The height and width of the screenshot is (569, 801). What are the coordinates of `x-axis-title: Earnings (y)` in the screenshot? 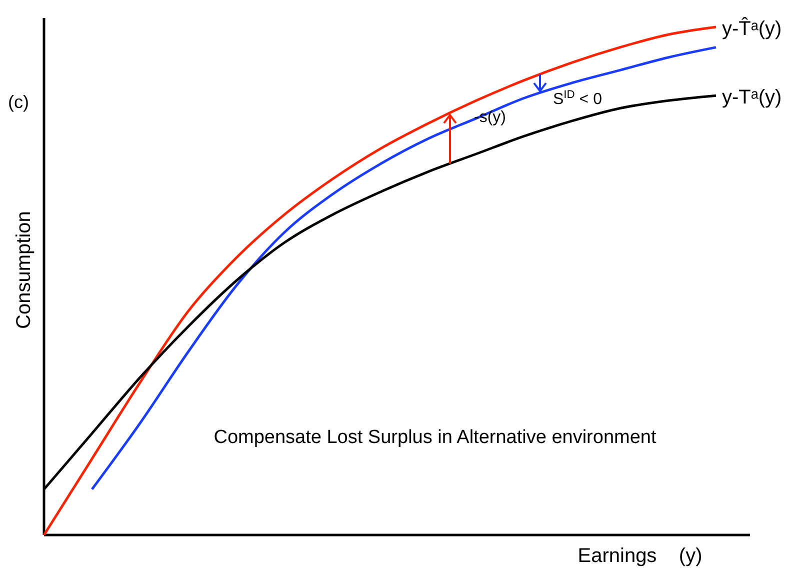 It's located at (640, 556).